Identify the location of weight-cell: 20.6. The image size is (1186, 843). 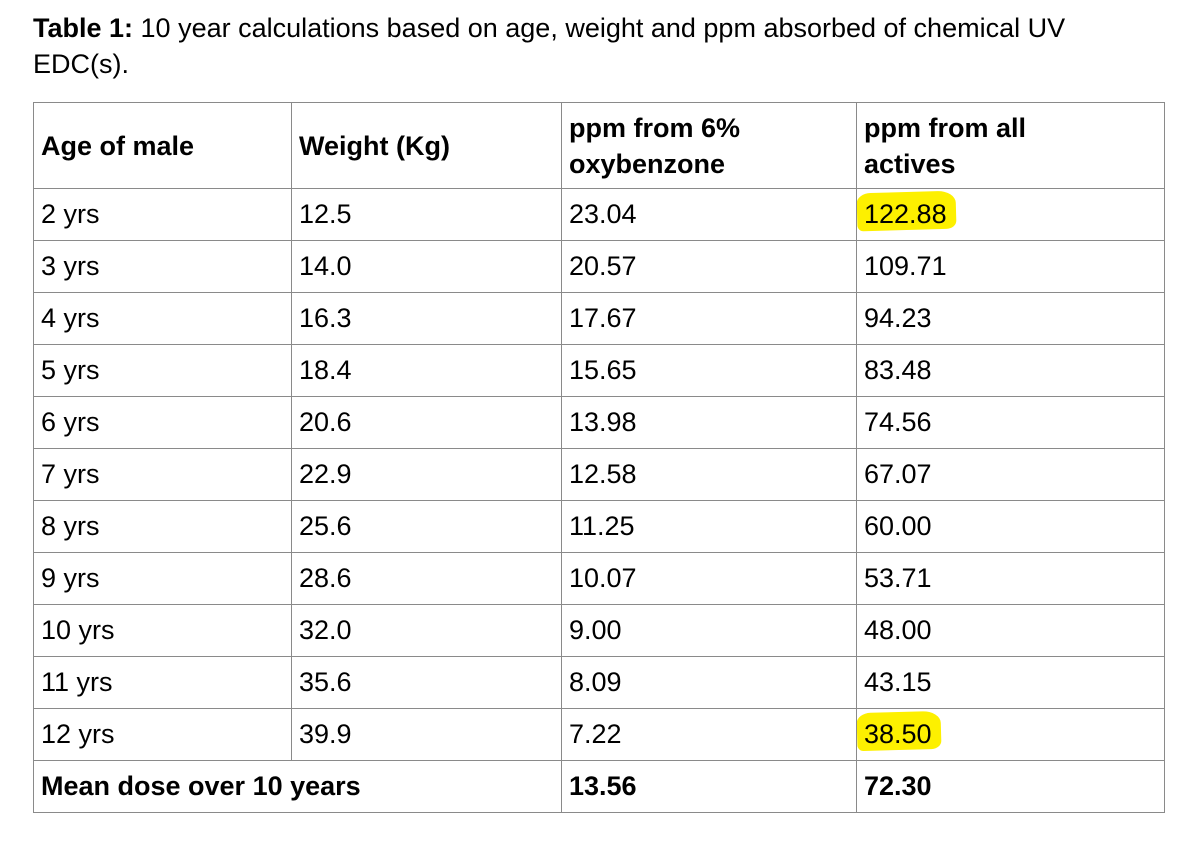
(426, 422).